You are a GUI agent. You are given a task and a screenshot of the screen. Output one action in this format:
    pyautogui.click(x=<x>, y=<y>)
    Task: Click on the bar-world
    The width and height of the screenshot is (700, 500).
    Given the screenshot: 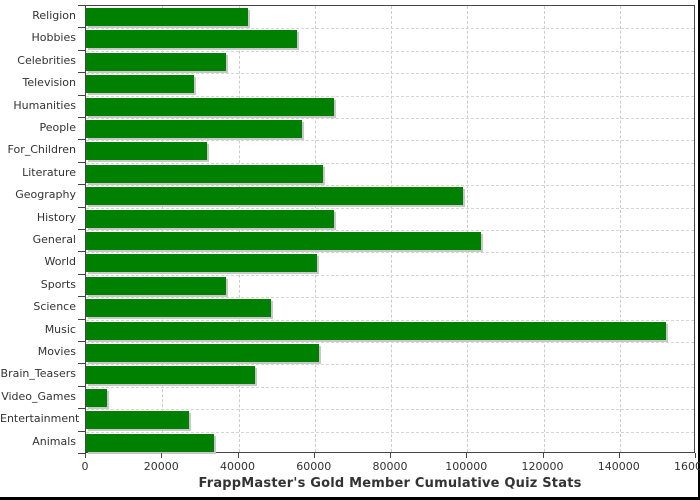 What is the action you would take?
    pyautogui.click(x=201, y=263)
    